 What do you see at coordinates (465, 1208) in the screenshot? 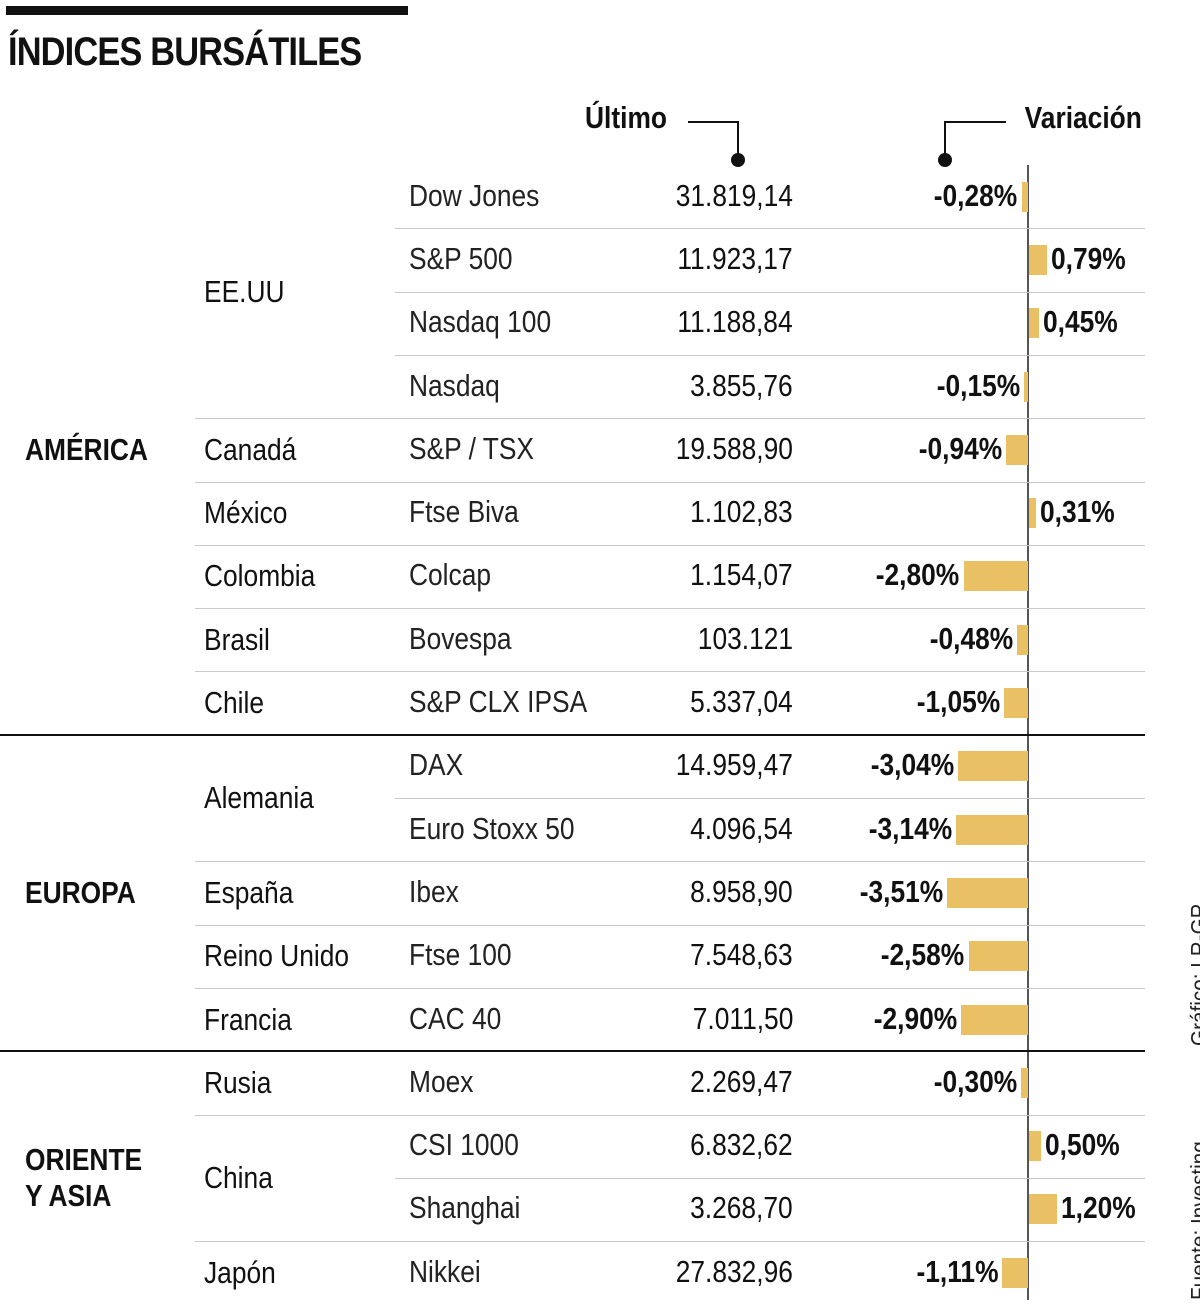
I see `index-name: Shanghai` at bounding box center [465, 1208].